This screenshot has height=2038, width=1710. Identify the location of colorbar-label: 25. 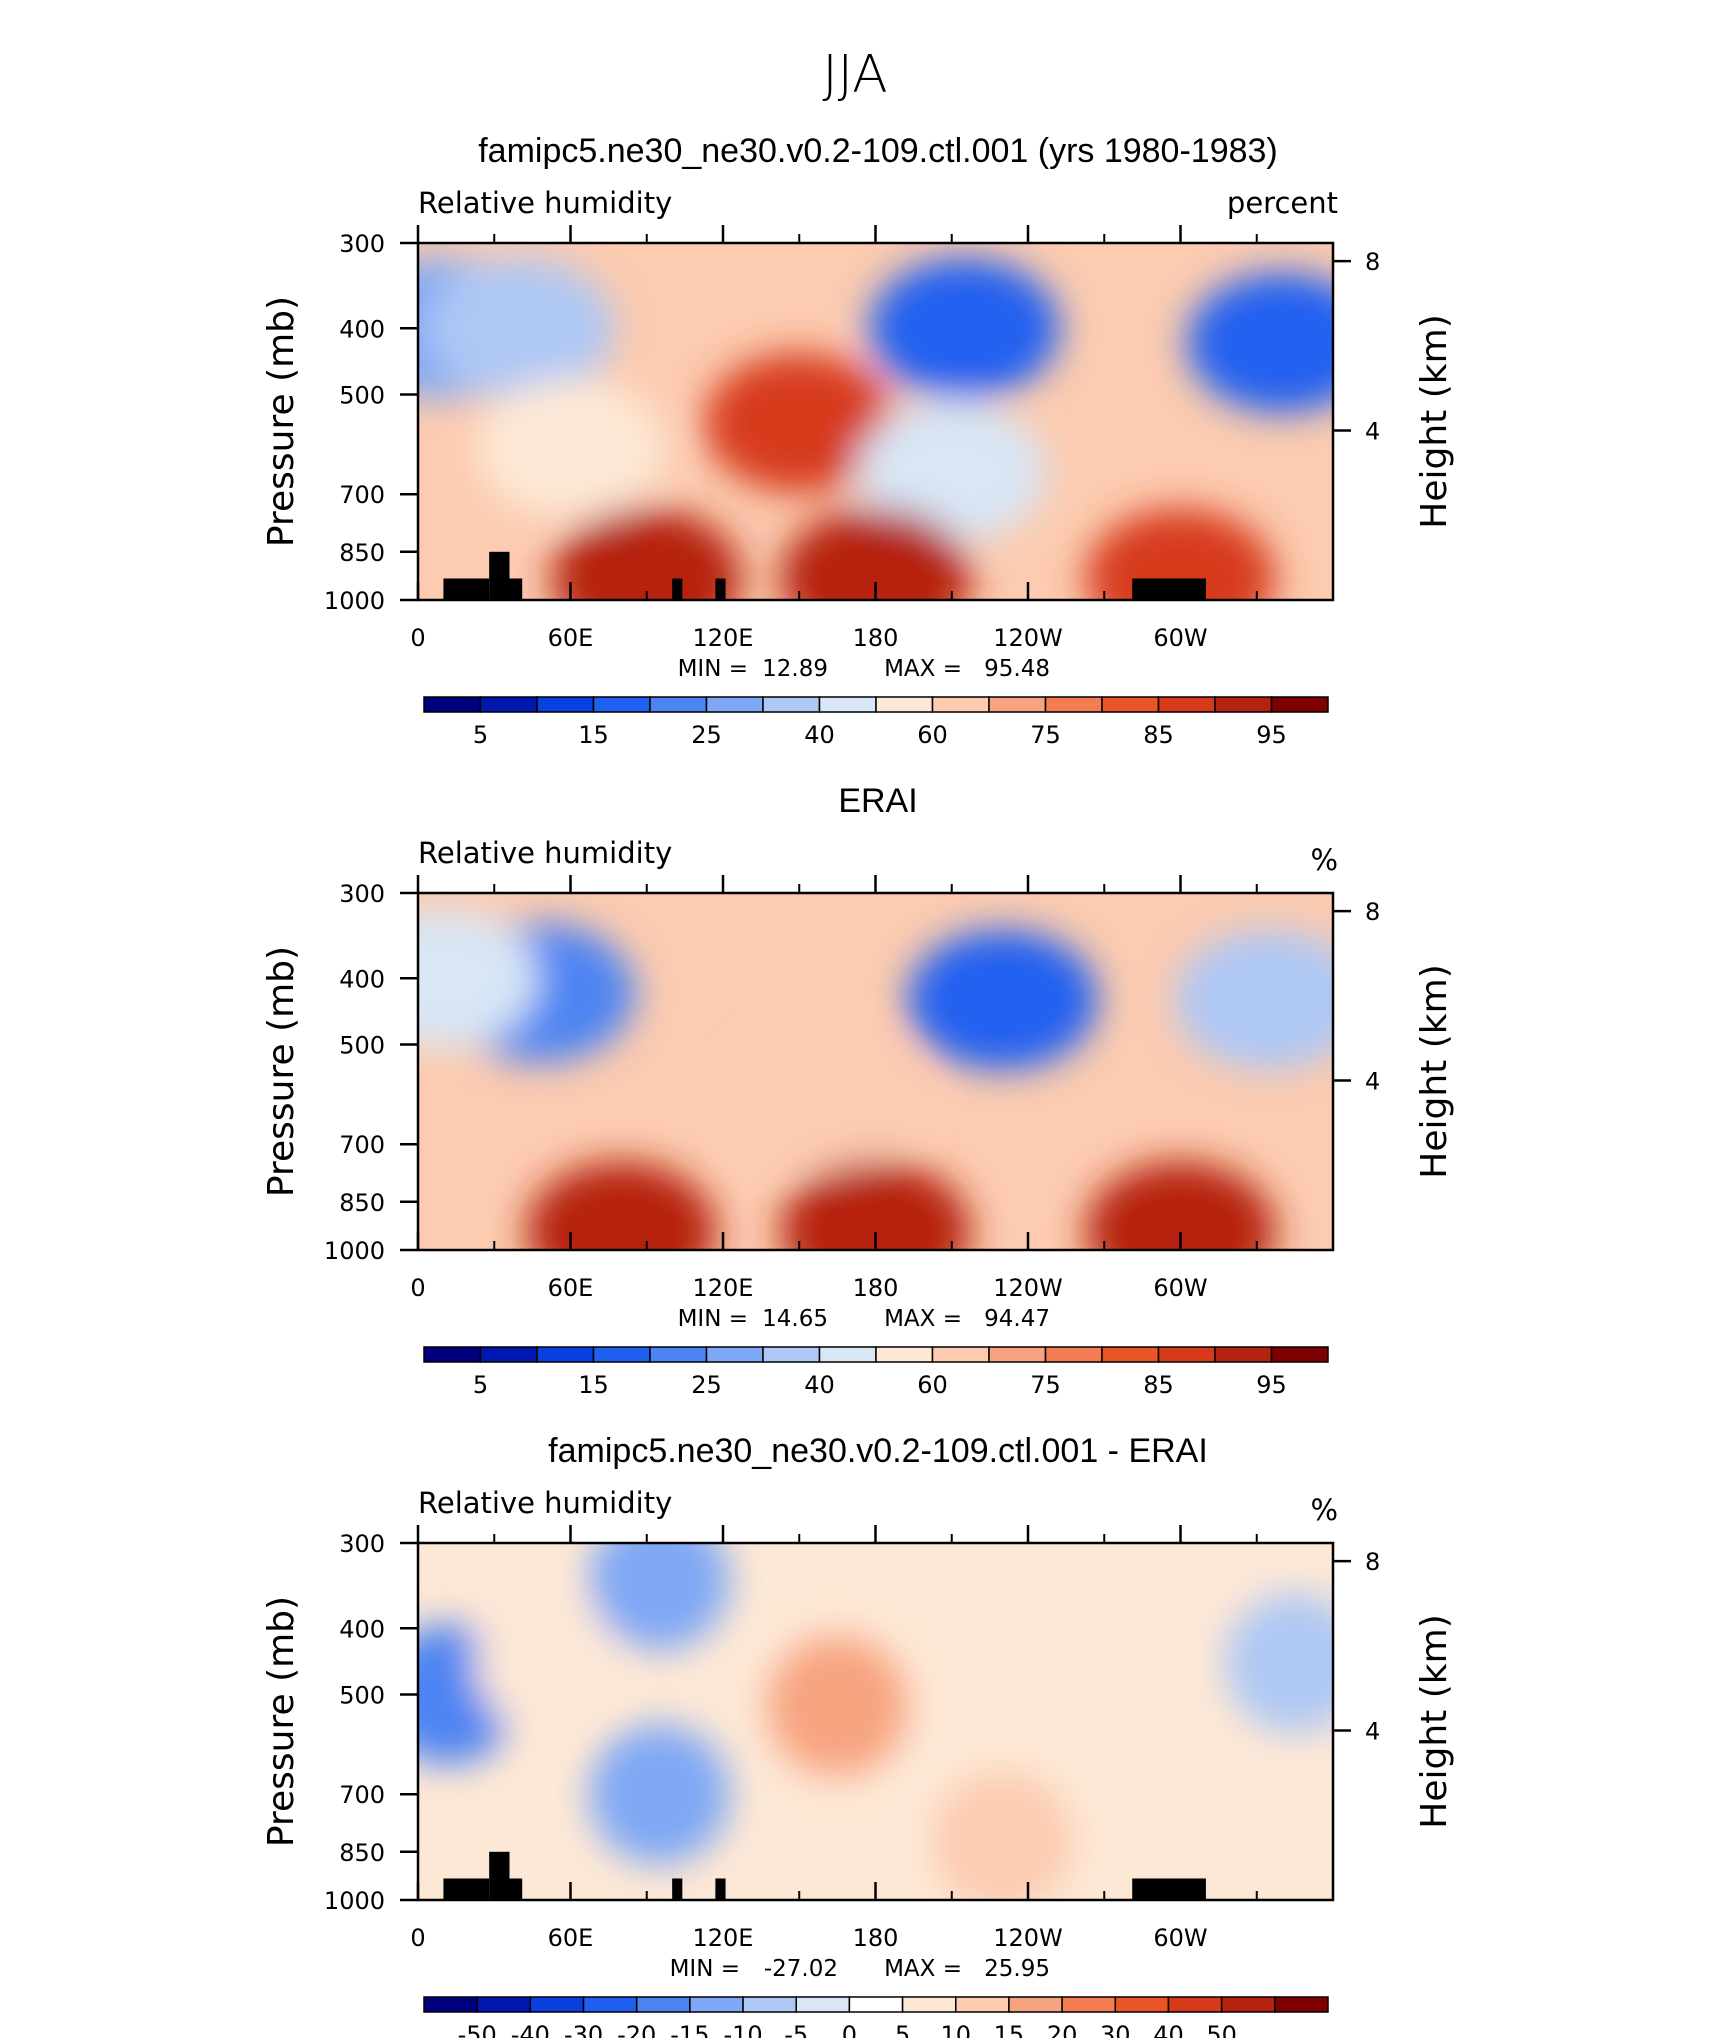
(706, 1385).